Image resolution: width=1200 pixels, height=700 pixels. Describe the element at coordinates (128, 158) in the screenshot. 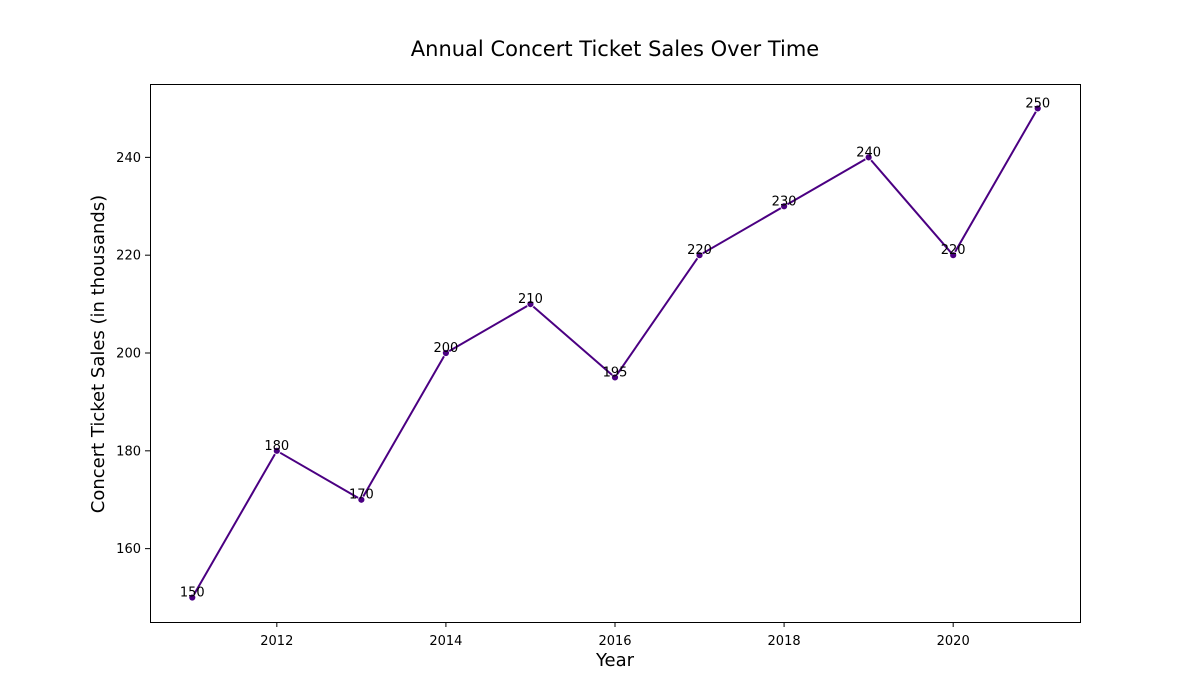

I see `y-tick-label: 240` at that location.